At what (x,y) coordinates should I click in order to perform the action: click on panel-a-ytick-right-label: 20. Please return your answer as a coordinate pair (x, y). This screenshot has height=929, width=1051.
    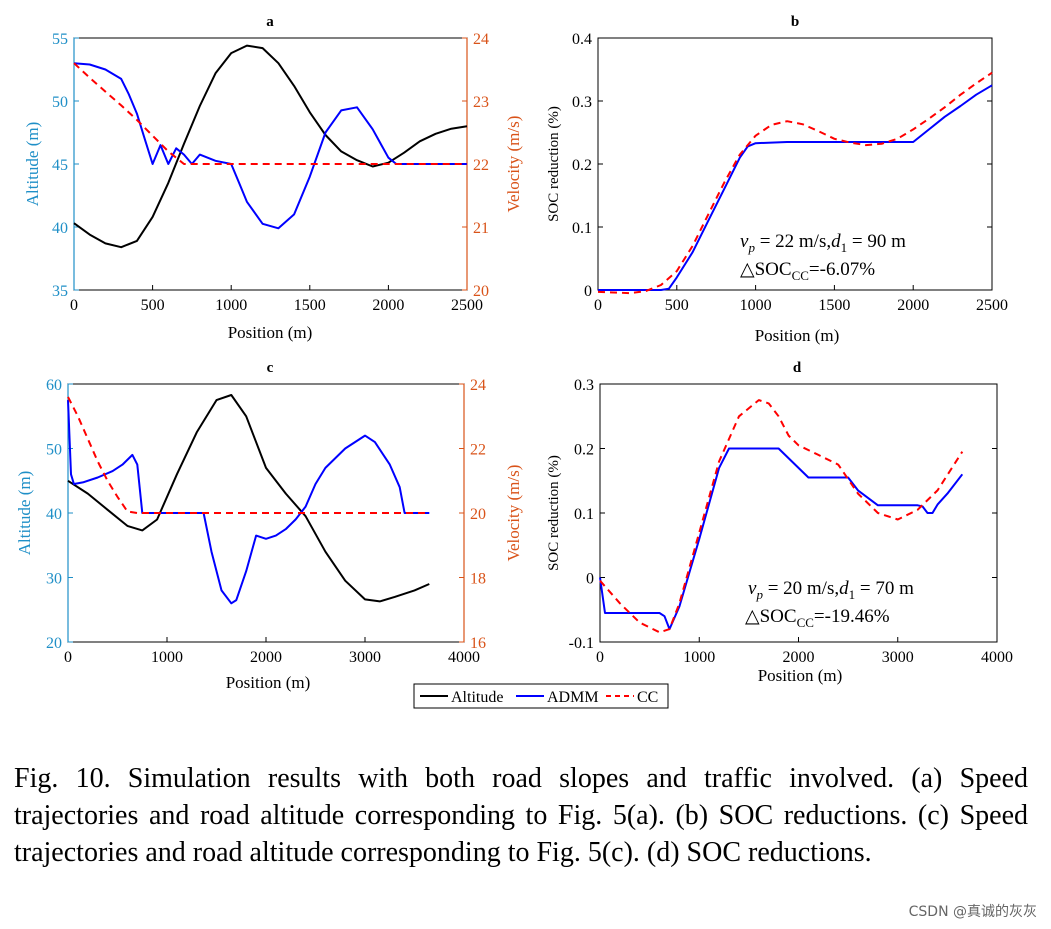
    Looking at the image, I should click on (481, 291).